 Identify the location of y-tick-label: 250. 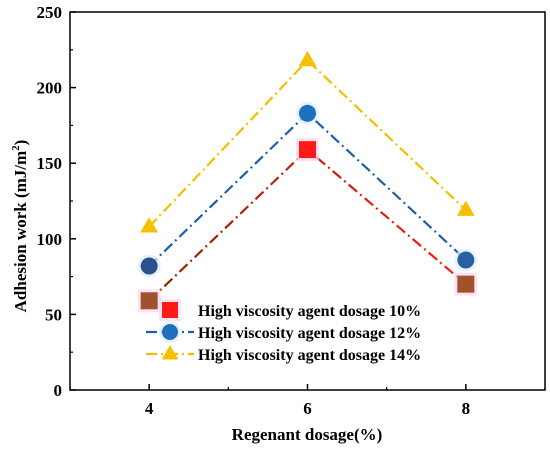
(50, 12).